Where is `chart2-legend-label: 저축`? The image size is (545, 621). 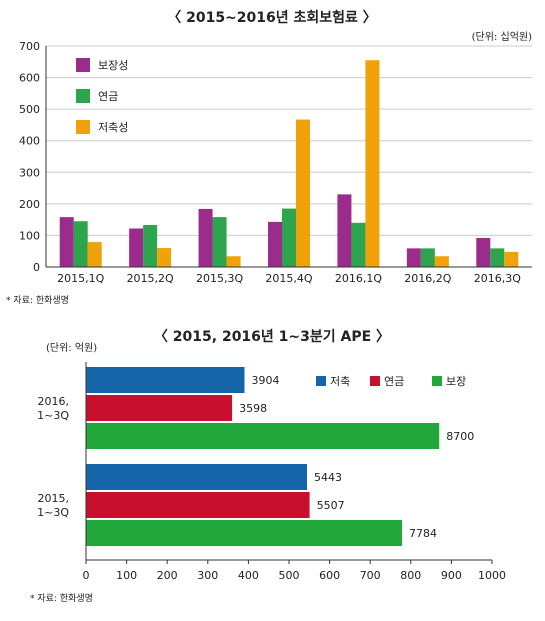
chart2-legend-label: 저축 is located at coordinates (340, 381).